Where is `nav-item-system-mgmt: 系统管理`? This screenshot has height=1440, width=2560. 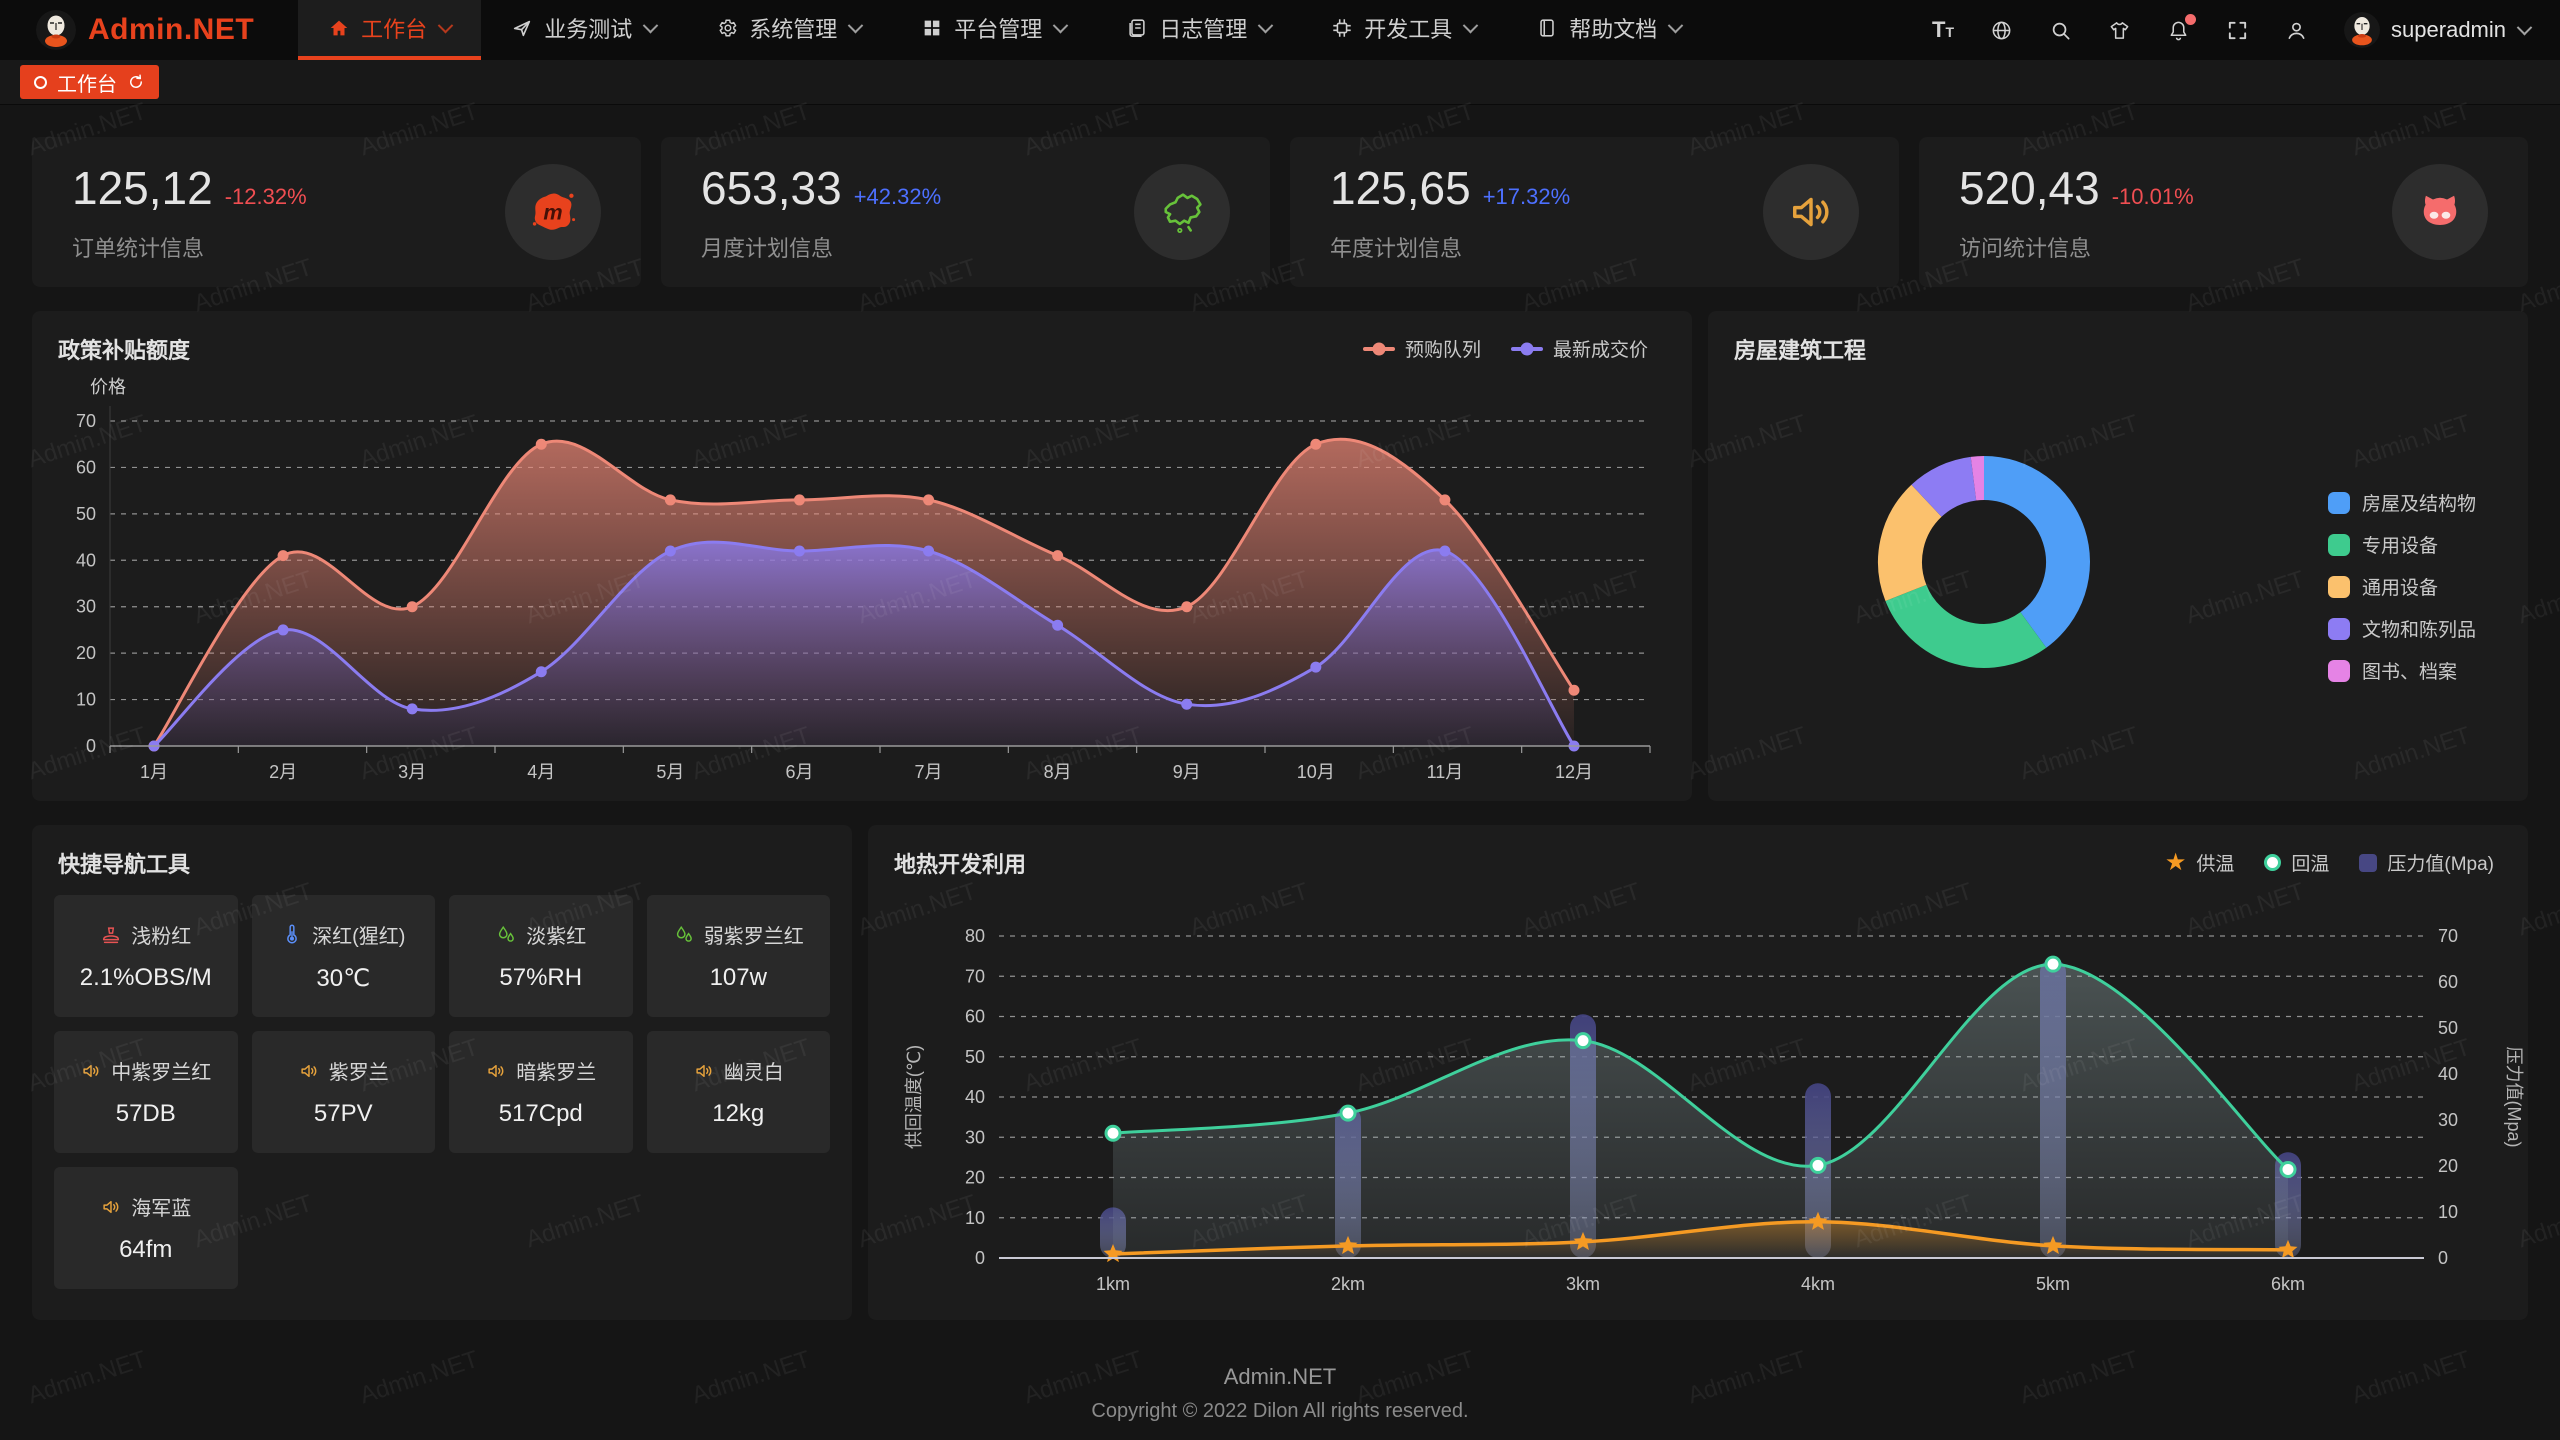
nav-item-system-mgmt: 系统管理 is located at coordinates (788, 30).